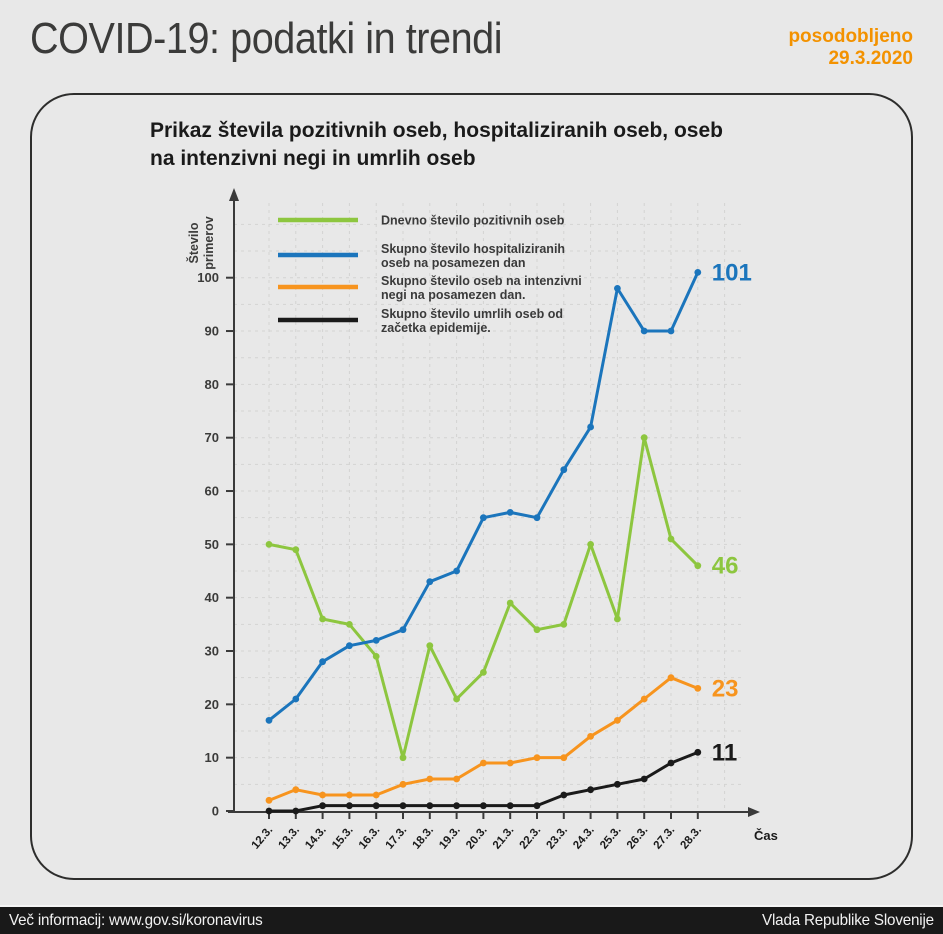  Describe the element at coordinates (766, 835) in the screenshot. I see `x-axis-title: Čas` at that location.